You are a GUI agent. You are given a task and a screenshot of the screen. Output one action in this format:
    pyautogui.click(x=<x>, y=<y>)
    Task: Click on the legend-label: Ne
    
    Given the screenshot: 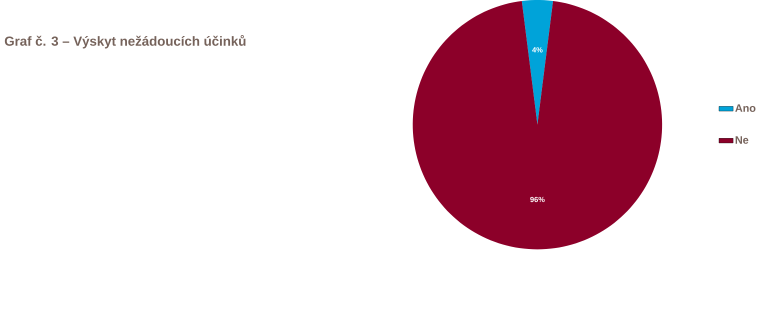 What is the action you would take?
    pyautogui.click(x=742, y=140)
    